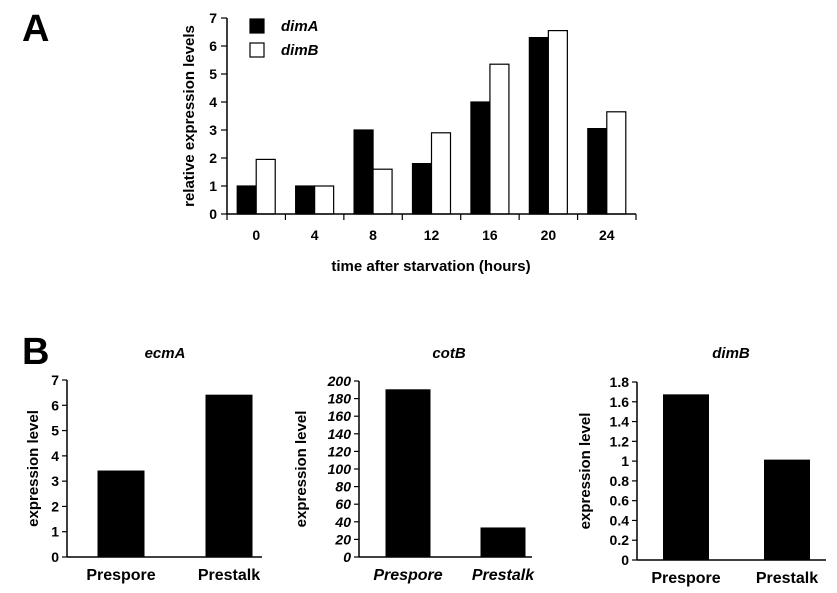  Describe the element at coordinates (620, 481) in the screenshot. I see `y-tick-label: 0.8` at that location.